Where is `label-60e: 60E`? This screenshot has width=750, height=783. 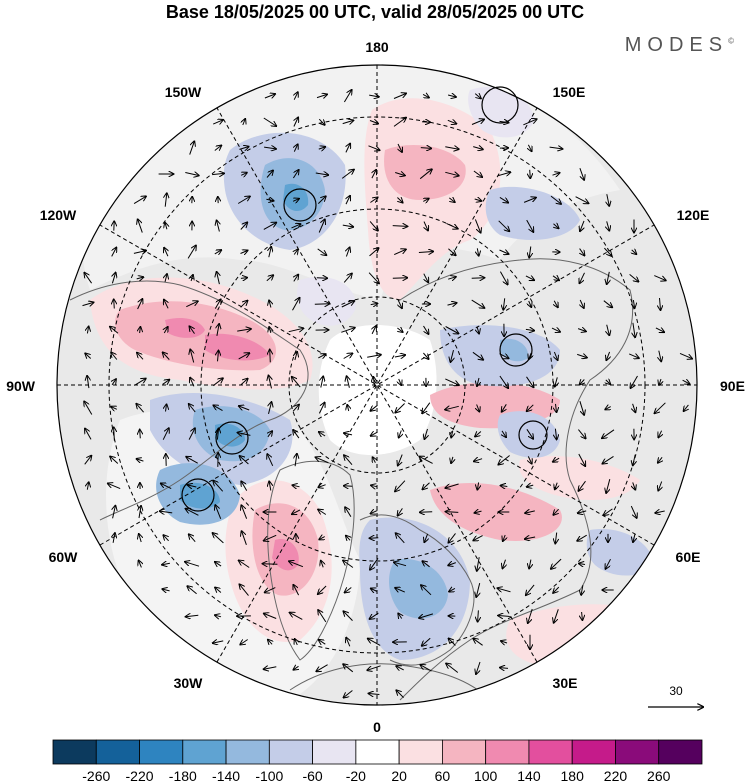
label-60e: 60E is located at coordinates (688, 557).